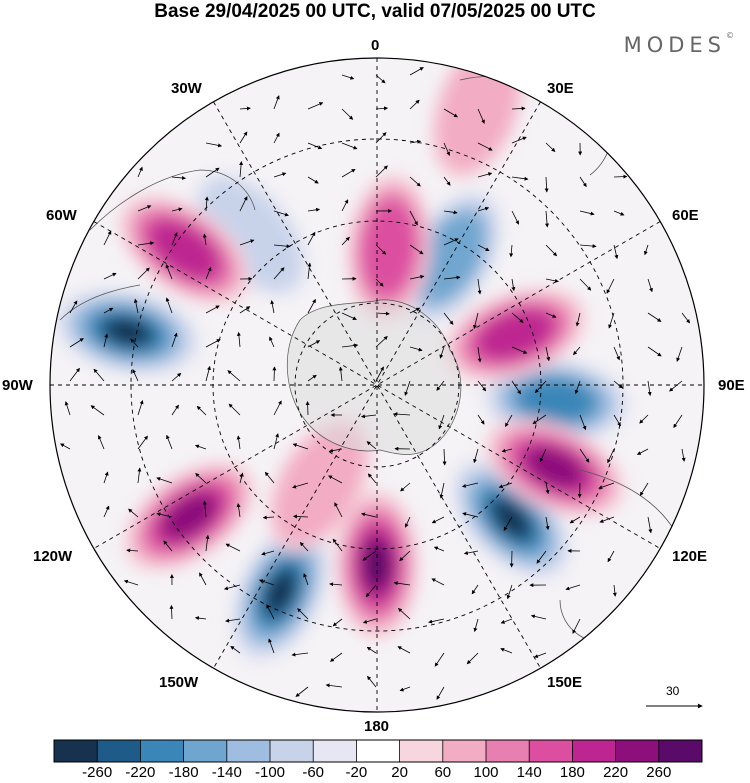  Describe the element at coordinates (674, 45) in the screenshot. I see `brand-text: MODES` at that location.